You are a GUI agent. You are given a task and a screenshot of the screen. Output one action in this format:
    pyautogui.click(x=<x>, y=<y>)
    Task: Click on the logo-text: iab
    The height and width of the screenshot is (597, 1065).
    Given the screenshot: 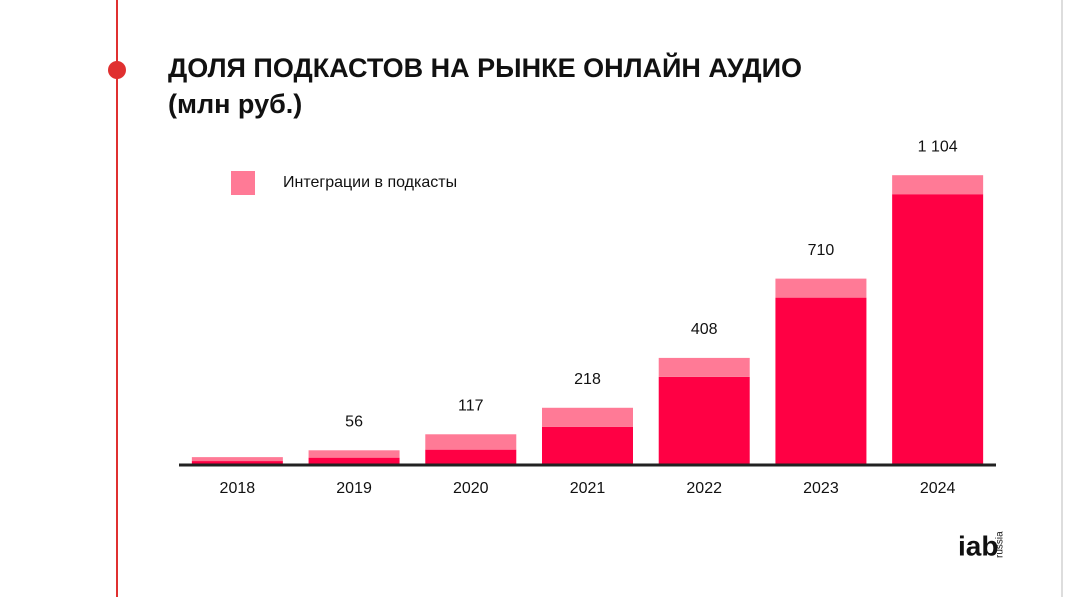 What is the action you would take?
    pyautogui.click(x=978, y=545)
    